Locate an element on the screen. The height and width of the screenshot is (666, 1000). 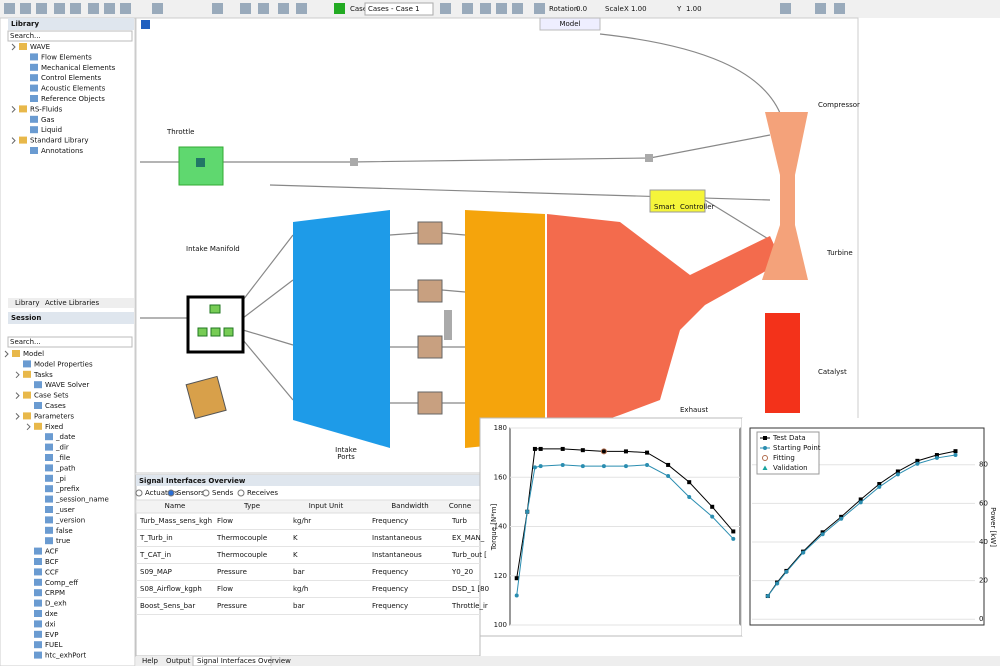
tree-item: false is located at coordinates (64, 531).